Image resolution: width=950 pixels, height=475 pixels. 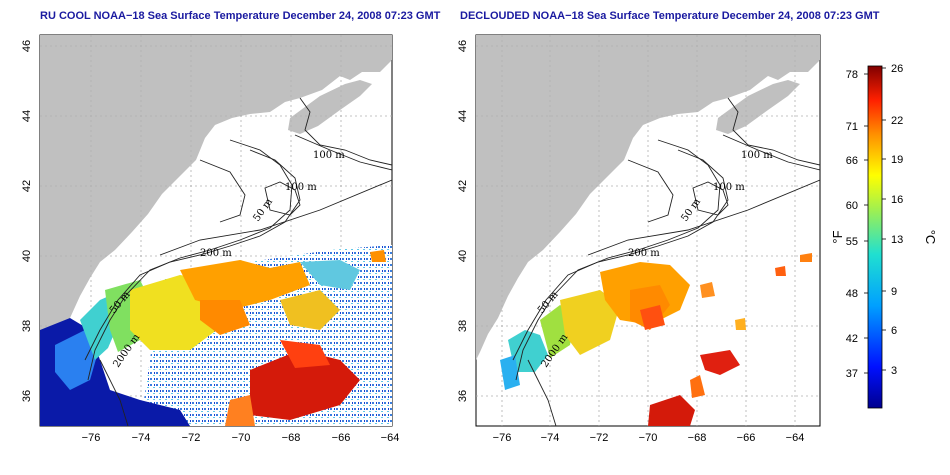 What do you see at coordinates (463, 221) in the screenshot?
I see `right-lat-axis: 46 44 42 40 38 36` at bounding box center [463, 221].